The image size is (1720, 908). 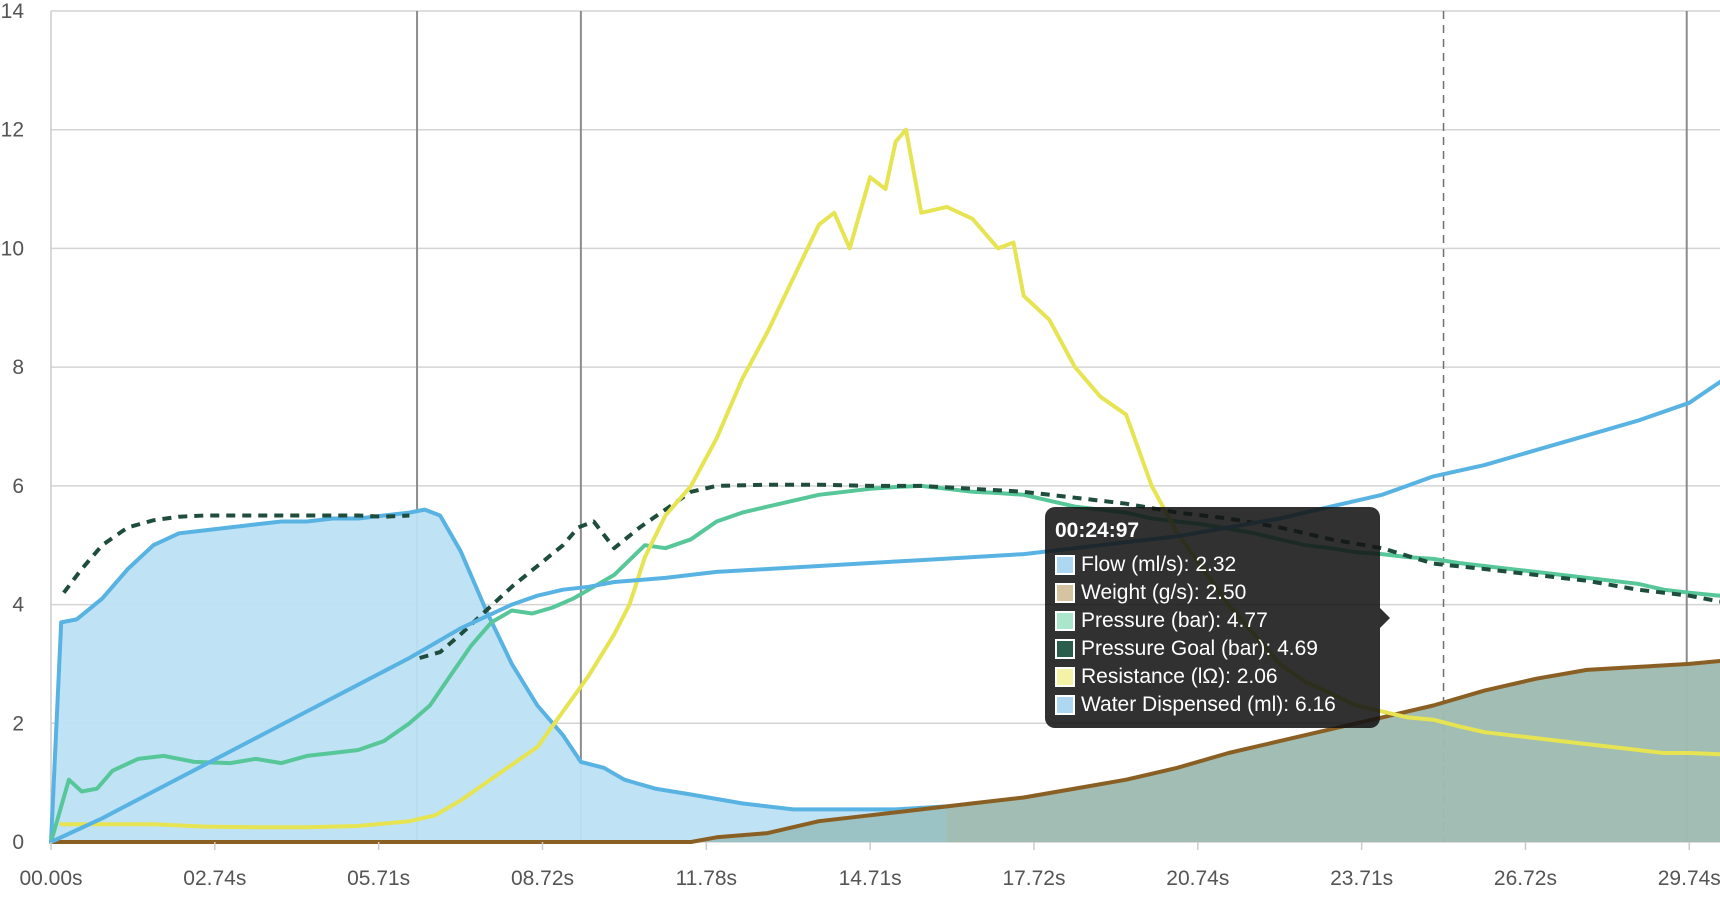 I want to click on y-tick-label: 6, so click(x=18, y=486).